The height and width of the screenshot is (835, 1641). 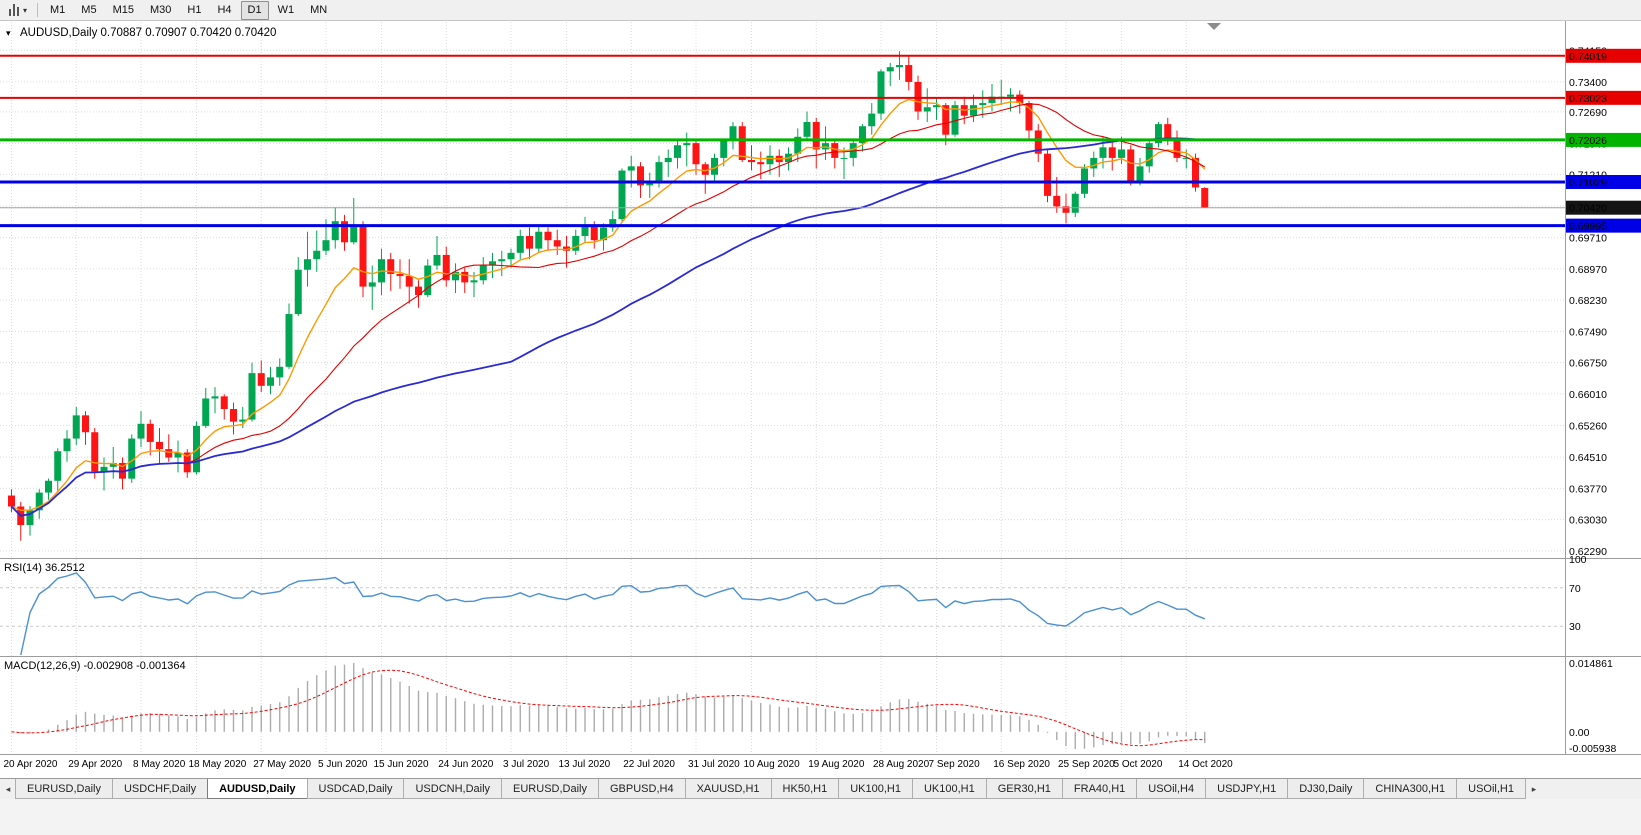 What do you see at coordinates (1588, 141) in the screenshot?
I see `price-label-0-72026-text: 0.72026` at bounding box center [1588, 141].